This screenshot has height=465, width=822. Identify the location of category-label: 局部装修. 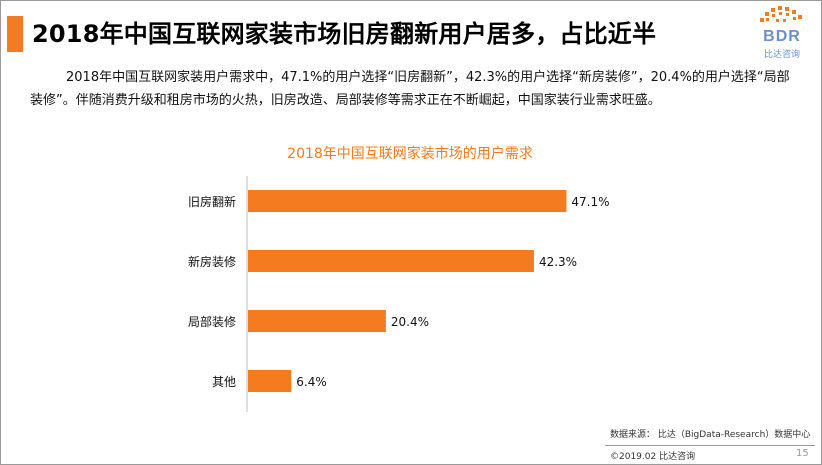
(212, 321).